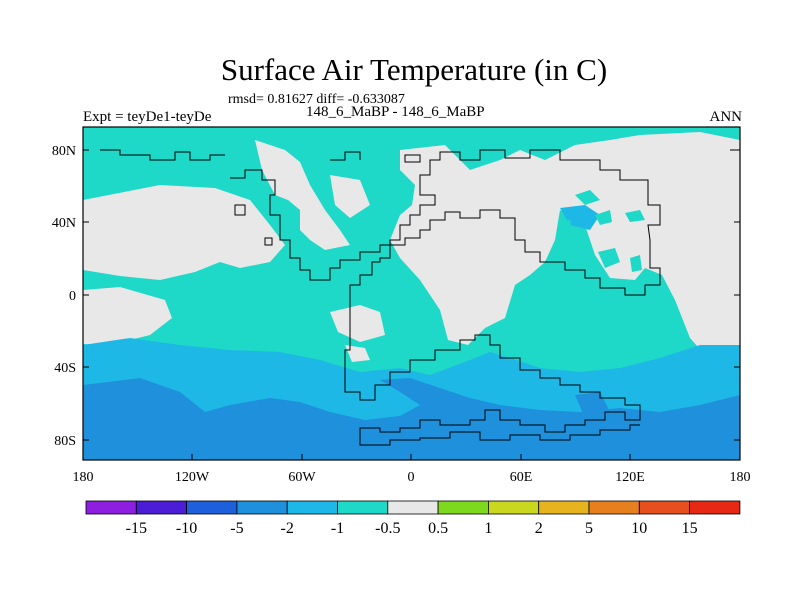 The height and width of the screenshot is (600, 800). I want to click on colorbar-label: 1, so click(488, 528).